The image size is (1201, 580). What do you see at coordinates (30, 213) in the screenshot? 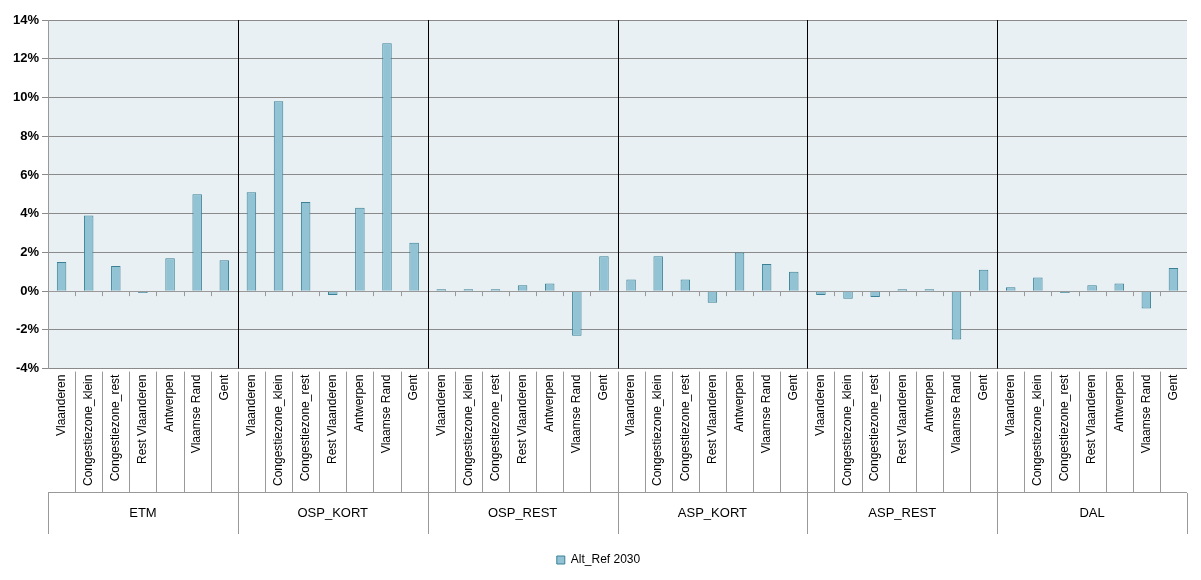
I see `y-tick-label: 4%` at bounding box center [30, 213].